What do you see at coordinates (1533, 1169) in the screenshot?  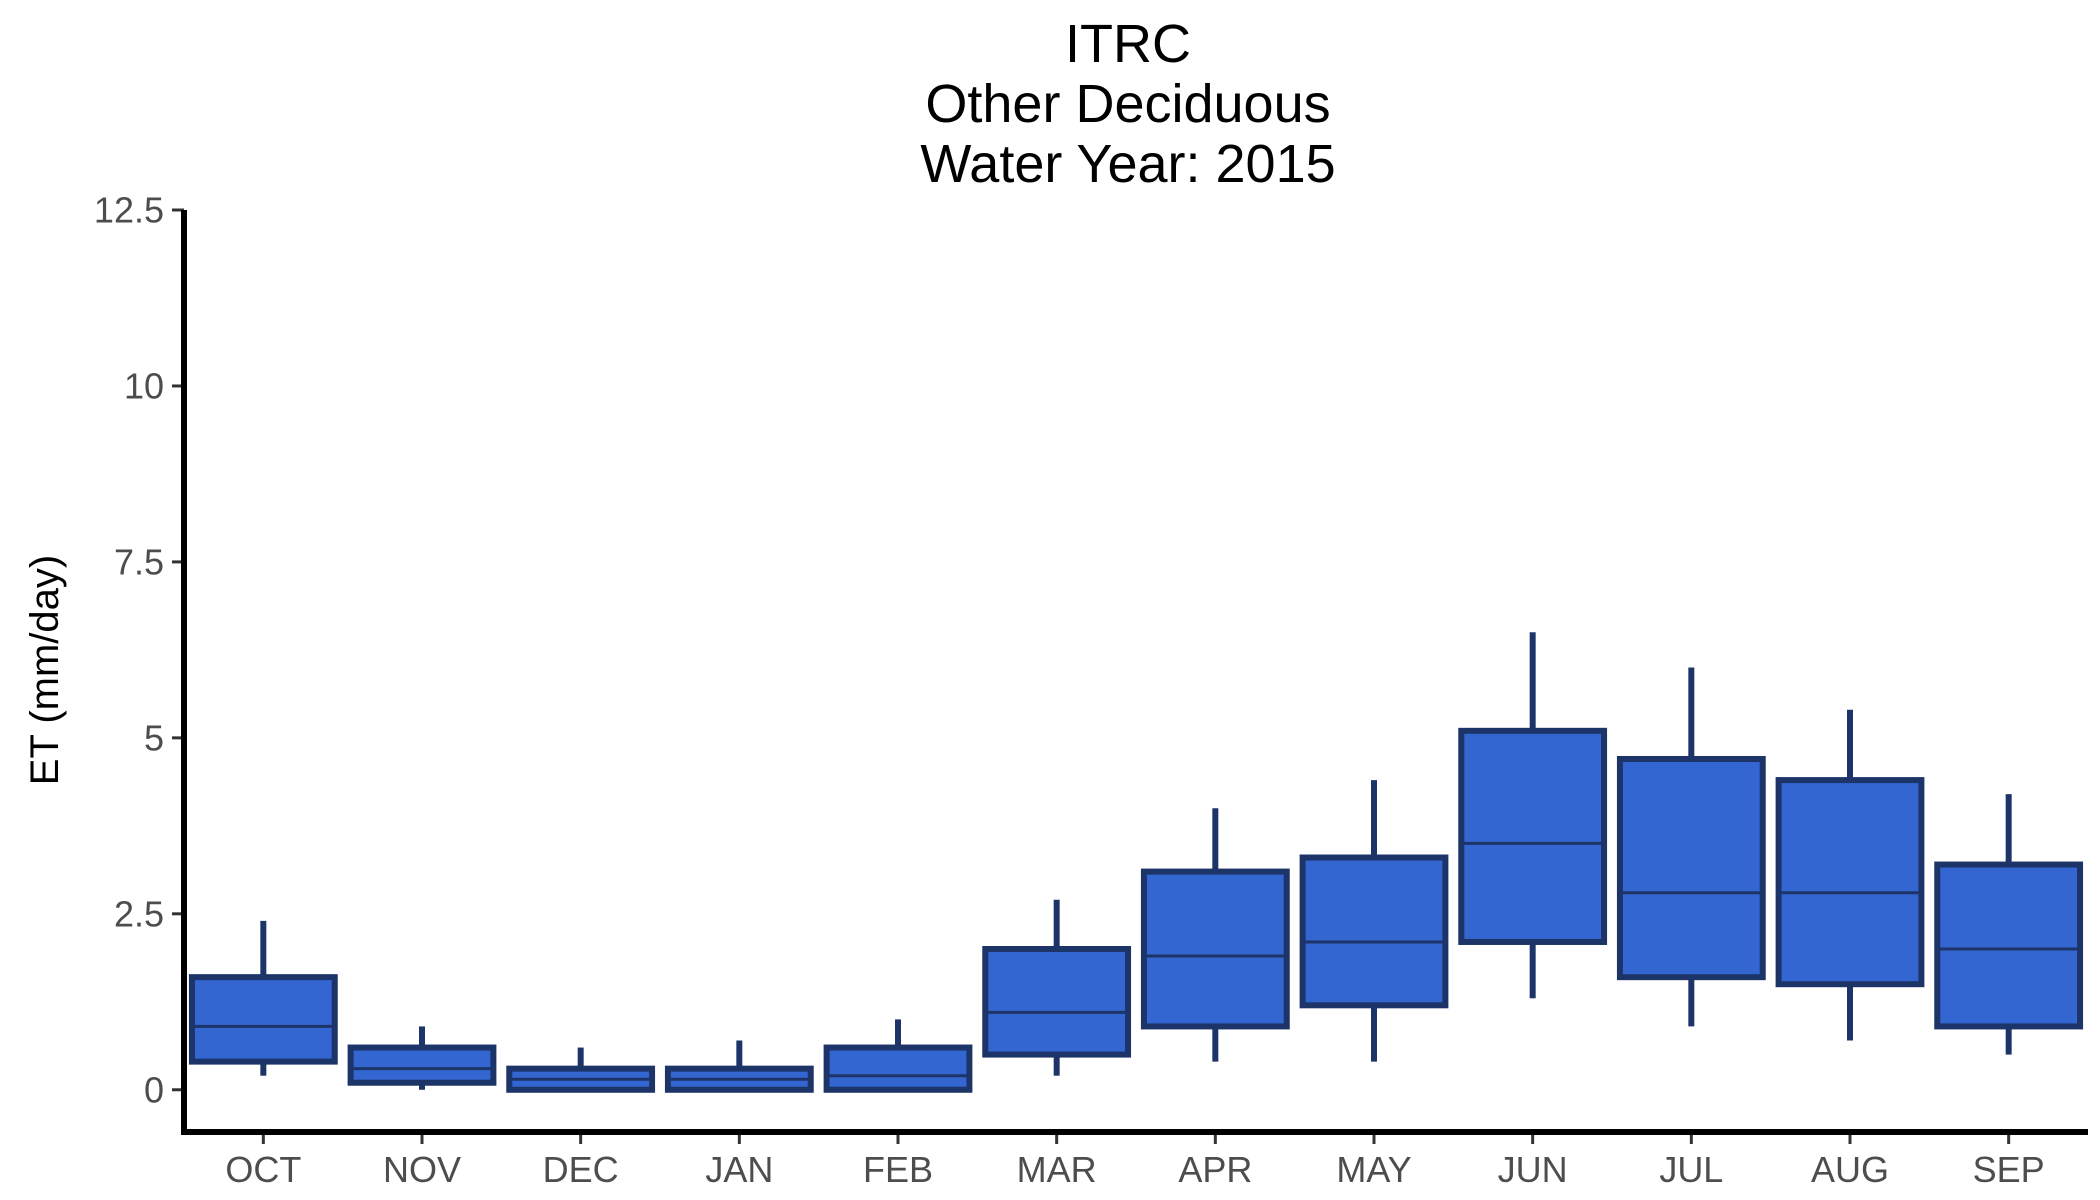 I see `x-tick-label: JUN` at bounding box center [1533, 1169].